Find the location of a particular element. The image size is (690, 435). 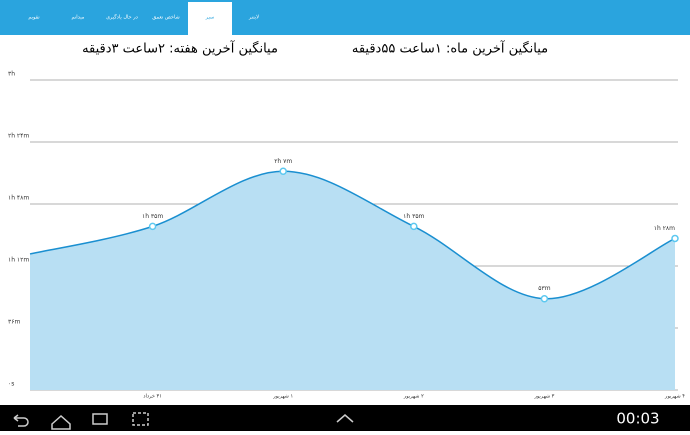

tab: در حال یادگیری is located at coordinates (122, 17).